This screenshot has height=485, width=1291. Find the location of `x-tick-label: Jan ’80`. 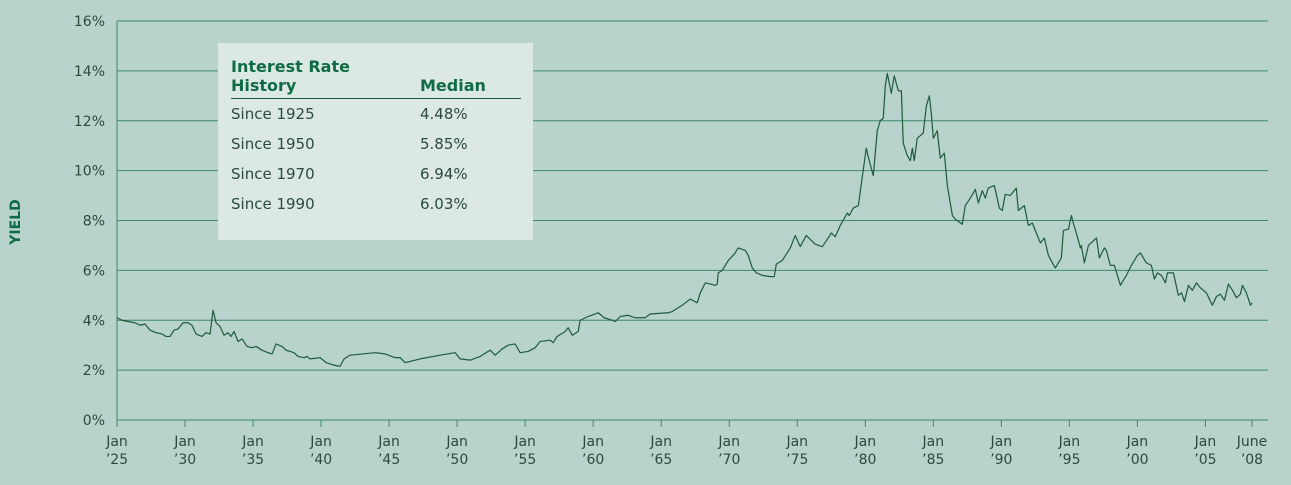

x-tick-label: Jan ’80 is located at coordinates (864, 451).